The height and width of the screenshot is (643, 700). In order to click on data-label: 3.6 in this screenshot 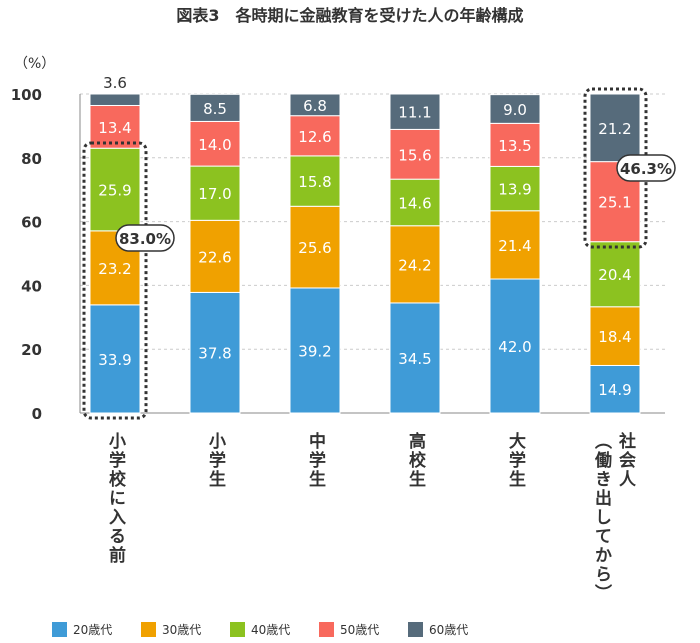, I will do `click(115, 83)`.